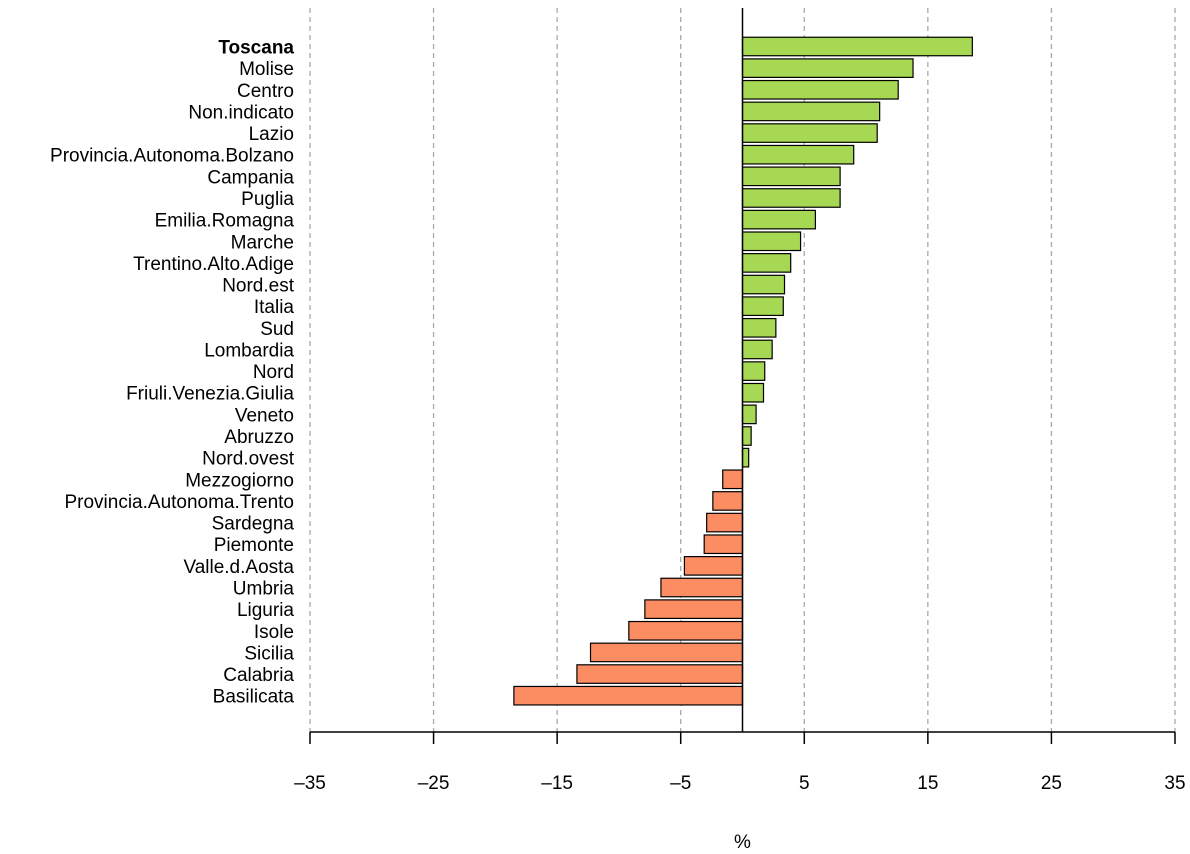 The image size is (1190, 854). I want to click on category-label: Nord.ovest, so click(248, 459).